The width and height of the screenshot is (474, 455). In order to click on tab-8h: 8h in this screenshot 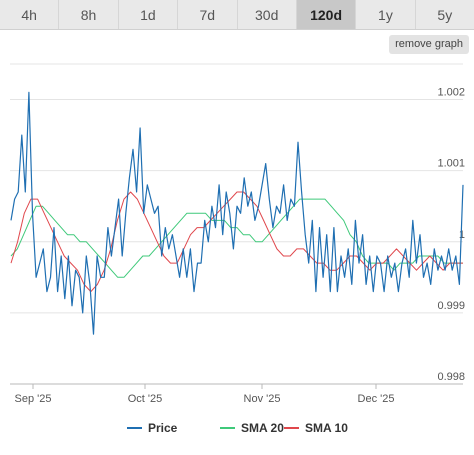, I will do `click(89, 14)`.